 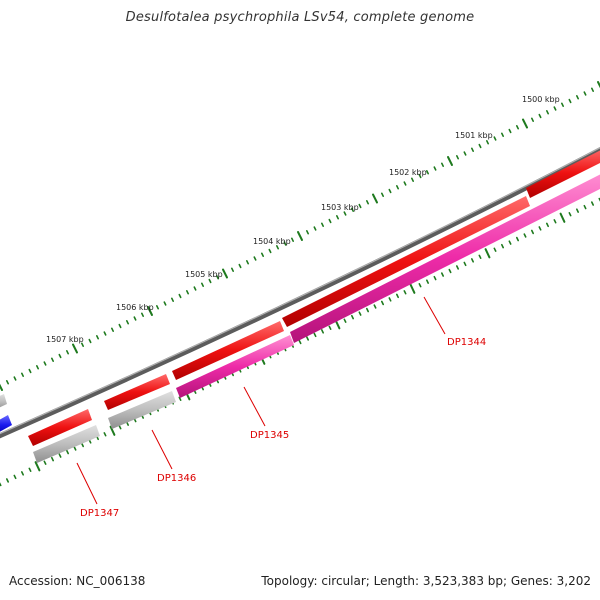 I want to click on scale-label-1503: 1503 kbp, so click(x=340, y=207).